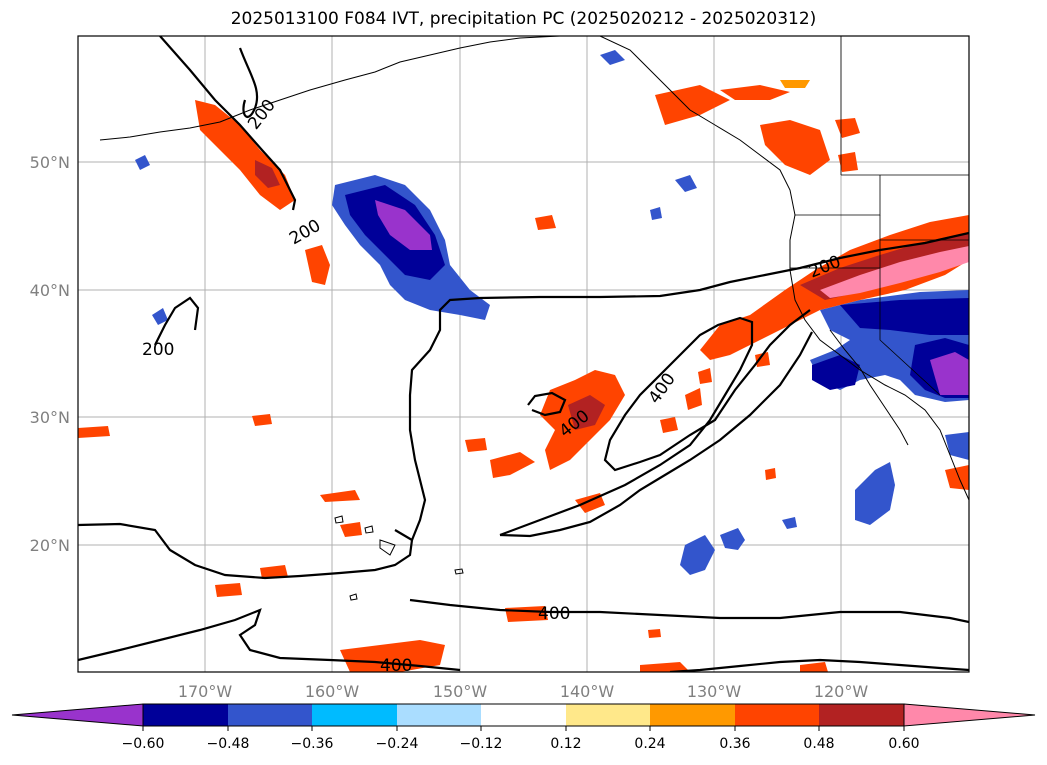 Image resolution: width=1047 pixels, height=765 pixels. What do you see at coordinates (969, 715) in the screenshot?
I see `colorbar-extend-high` at bounding box center [969, 715].